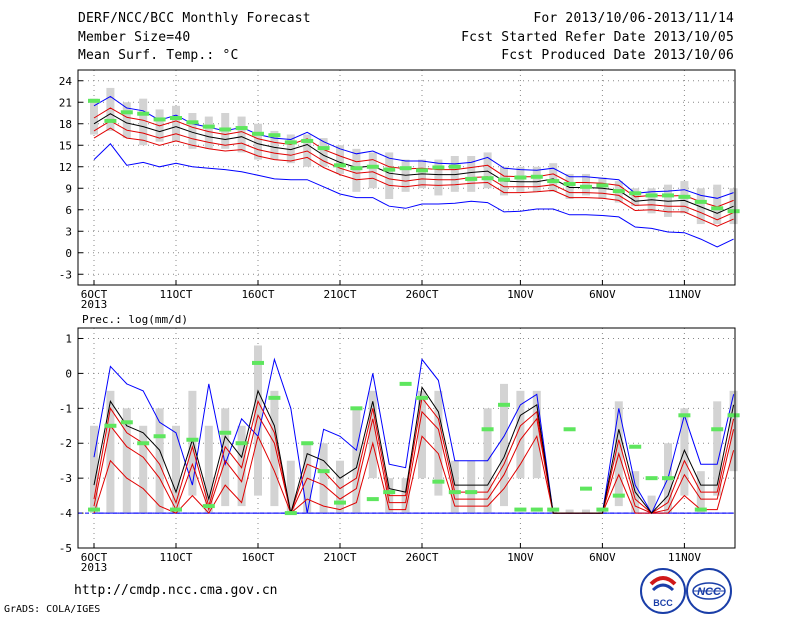 The height and width of the screenshot is (618, 800). I want to click on temp-y-tick-label: 12, so click(65, 167).